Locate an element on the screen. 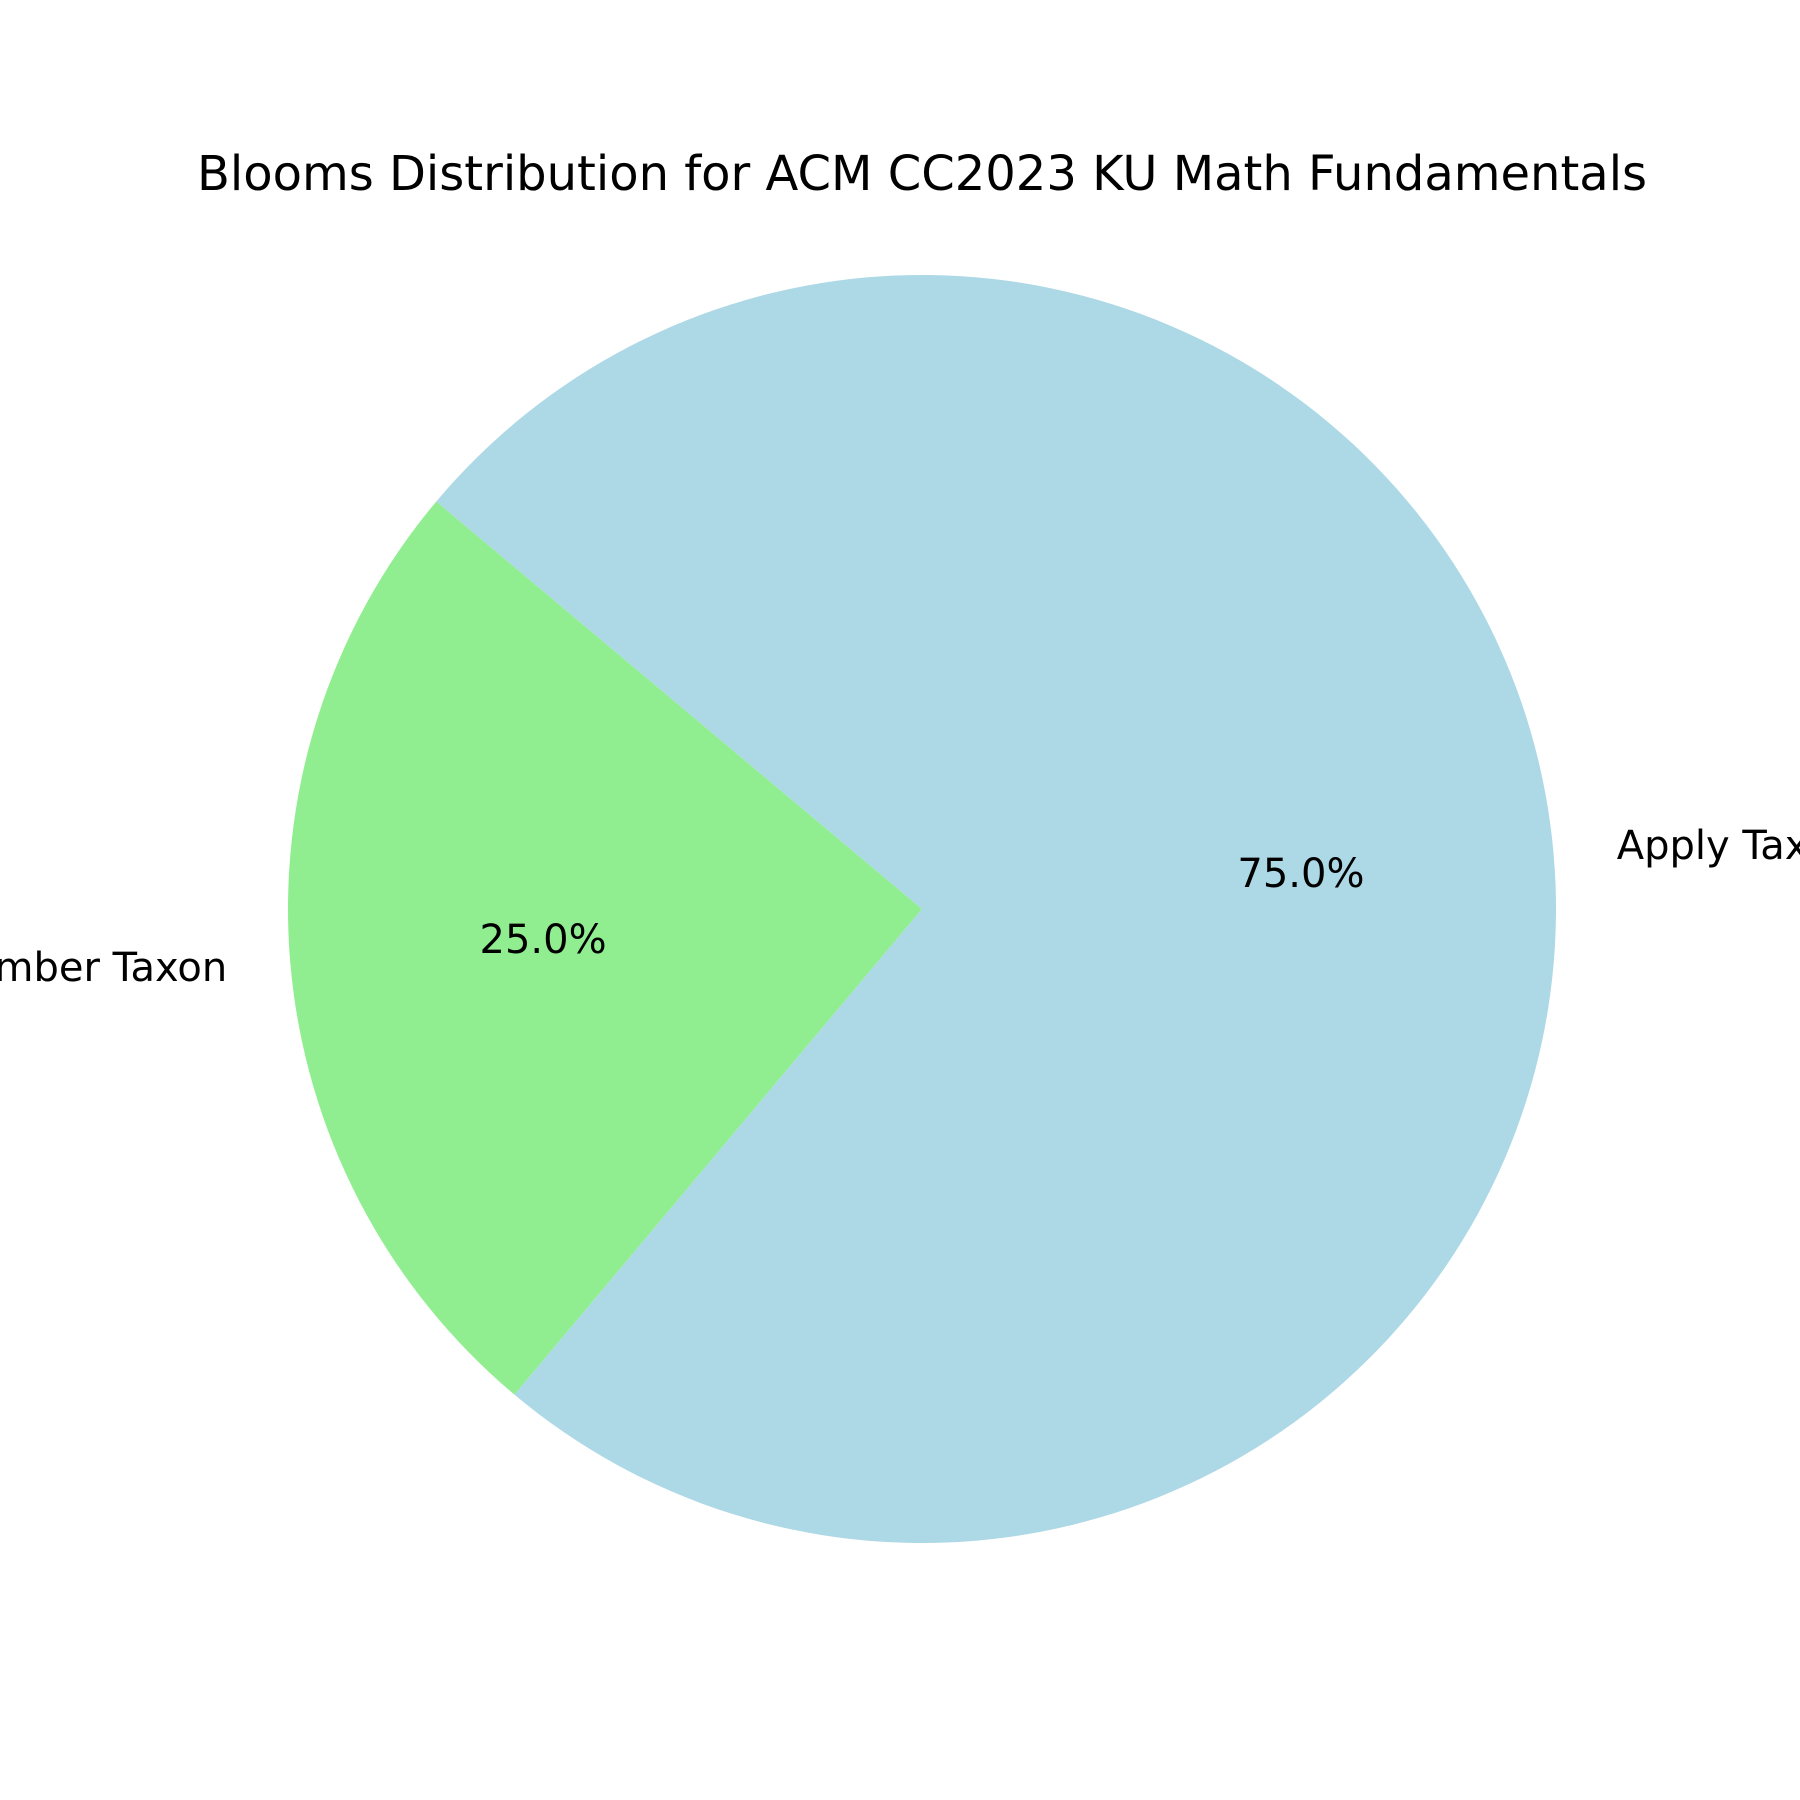 This screenshot has height=1800, width=1800. slice-label-1: Apply Taxon is located at coordinates (1708, 846).